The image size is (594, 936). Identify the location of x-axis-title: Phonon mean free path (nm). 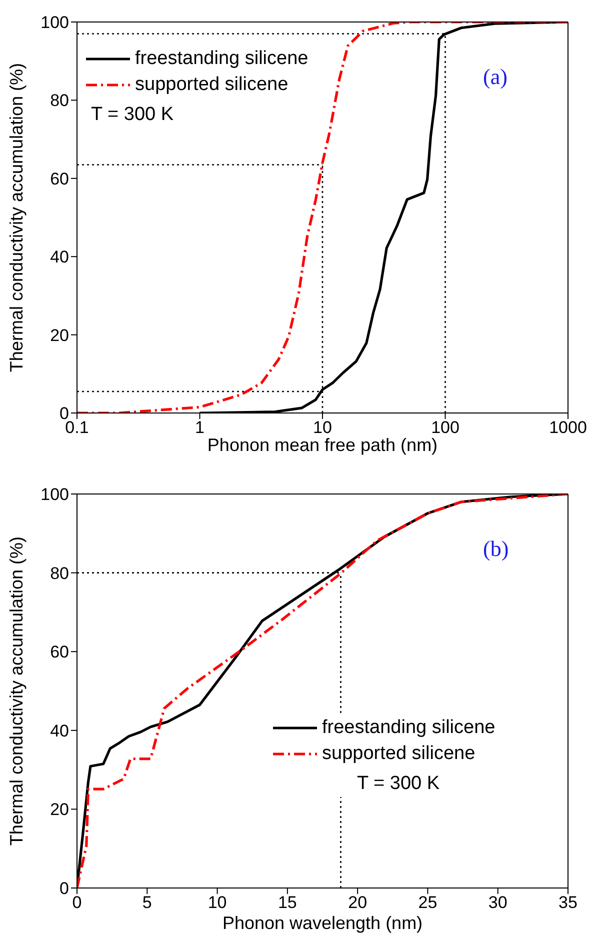
(322, 445).